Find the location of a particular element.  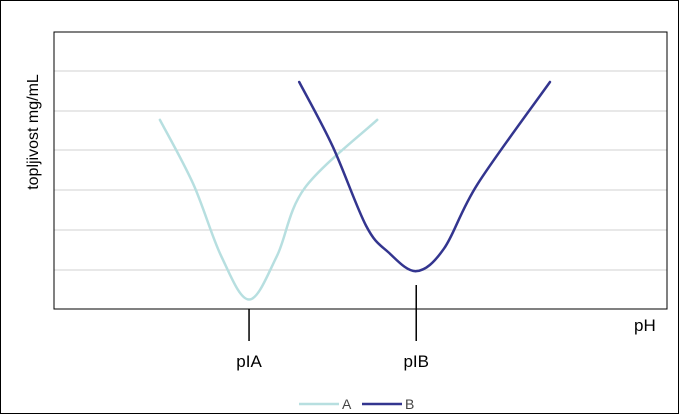

legend-label-a: A is located at coordinates (347, 404).